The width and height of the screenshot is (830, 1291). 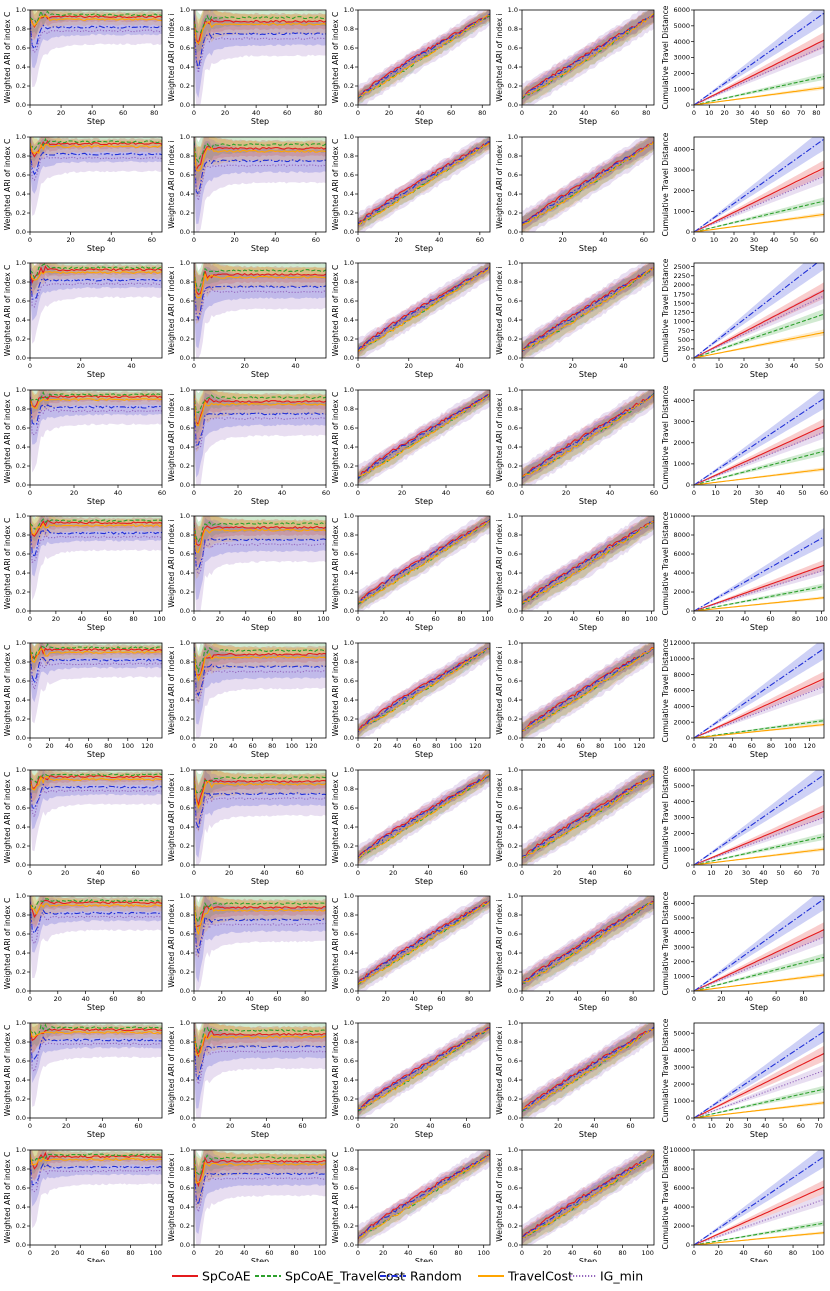 What do you see at coordinates (96, 811) in the screenshot?
I see `row7-col1-band-IG_min` at bounding box center [96, 811].